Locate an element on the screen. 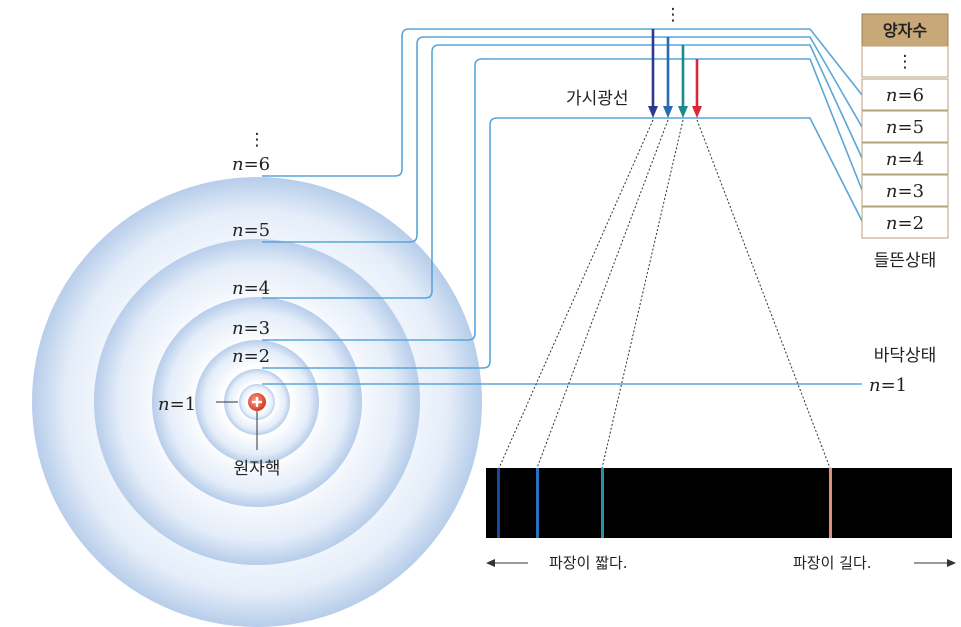 The image size is (961, 627). table-row-n4: n=4 is located at coordinates (905, 159).